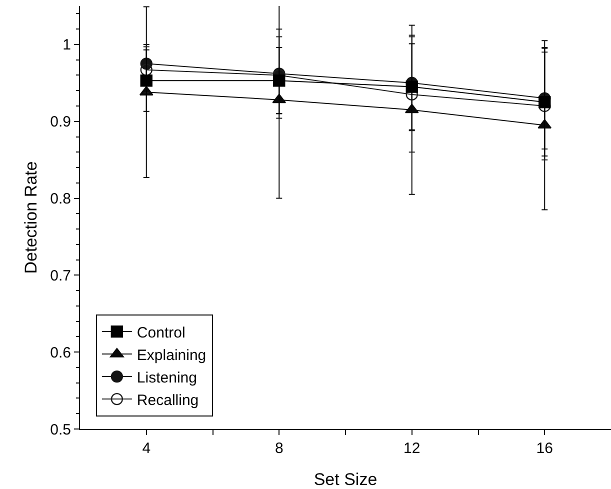 Image resolution: width=611 pixels, height=489 pixels. What do you see at coordinates (60, 353) in the screenshot?
I see `y-tick-label: 0.6` at bounding box center [60, 353].